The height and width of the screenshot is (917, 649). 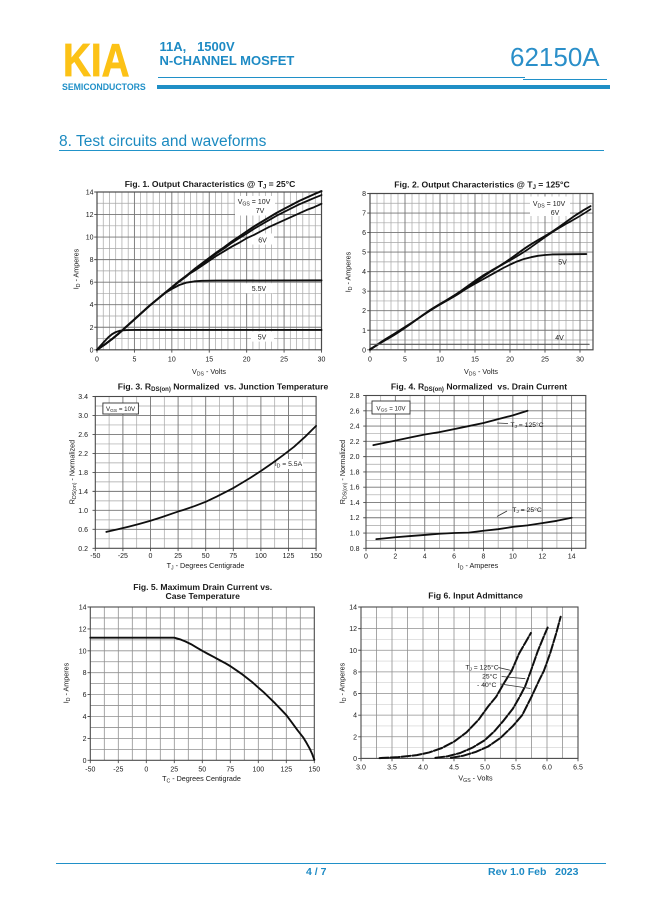 What do you see at coordinates (83, 511) in the screenshot?
I see `svg-text: 1.0` at bounding box center [83, 511].